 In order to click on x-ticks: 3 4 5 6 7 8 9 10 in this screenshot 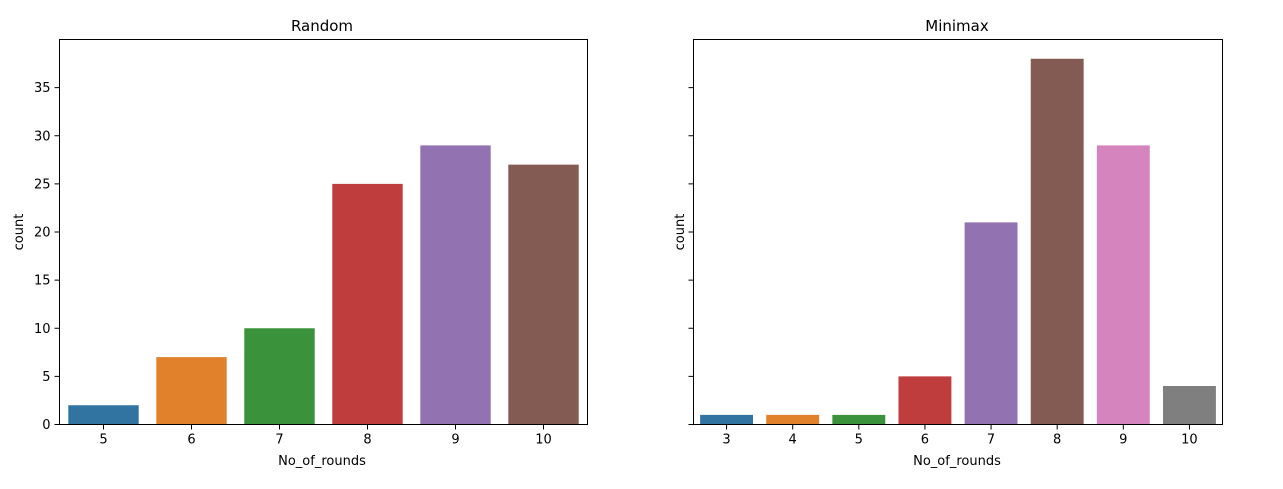, I will do `click(960, 436)`.